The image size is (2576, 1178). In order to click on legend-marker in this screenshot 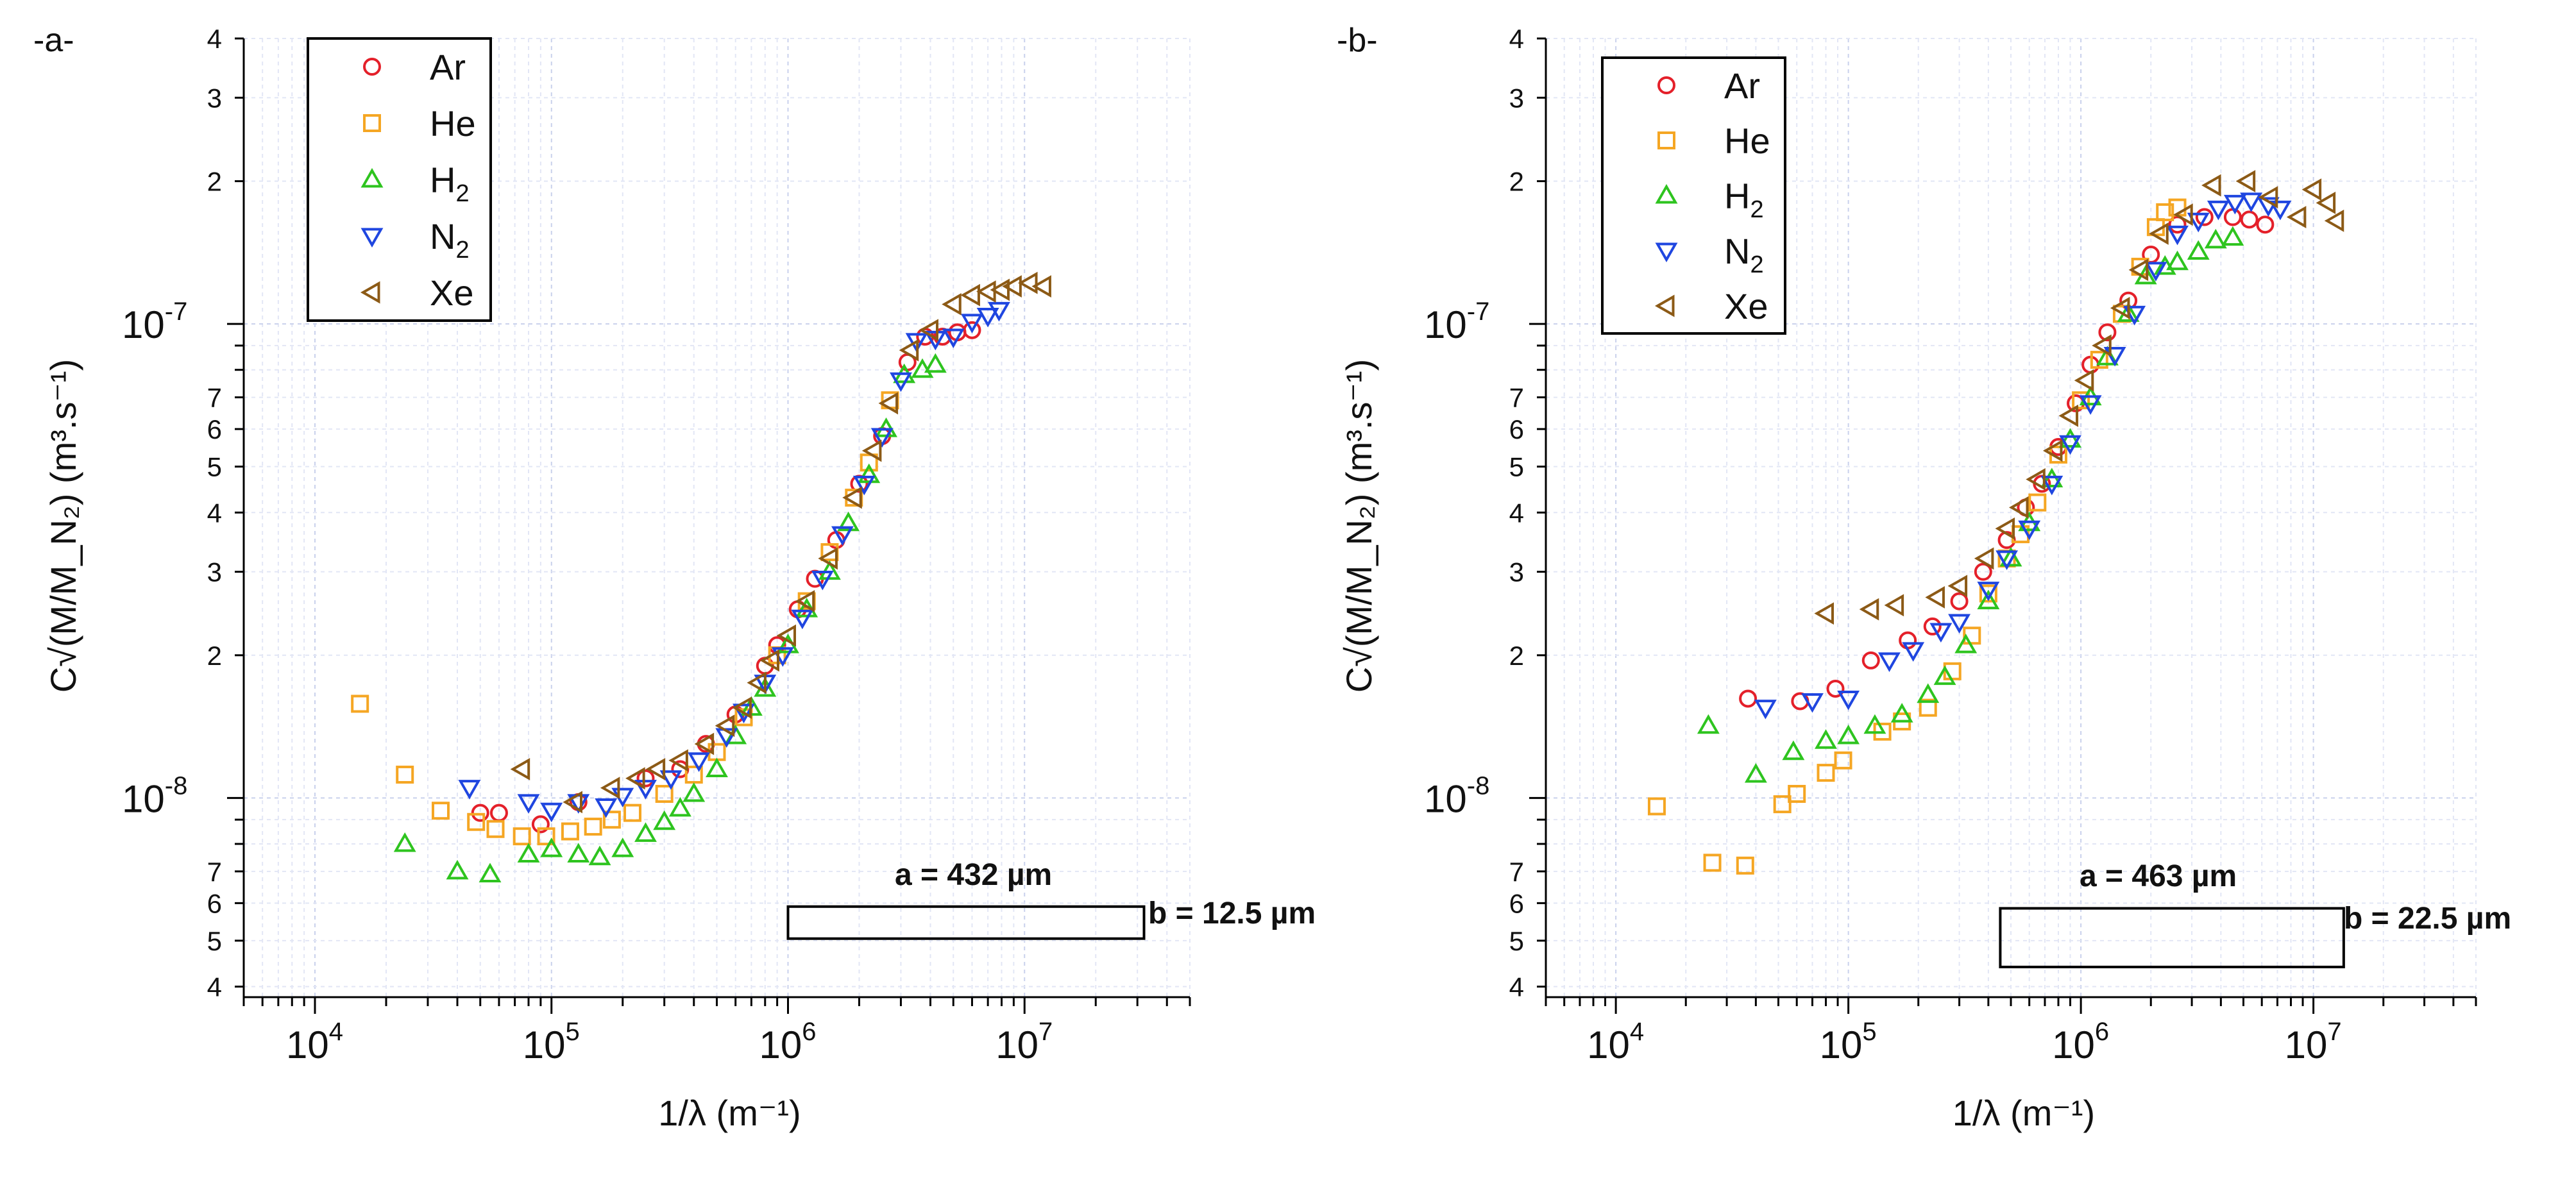, I will do `click(372, 177)`.